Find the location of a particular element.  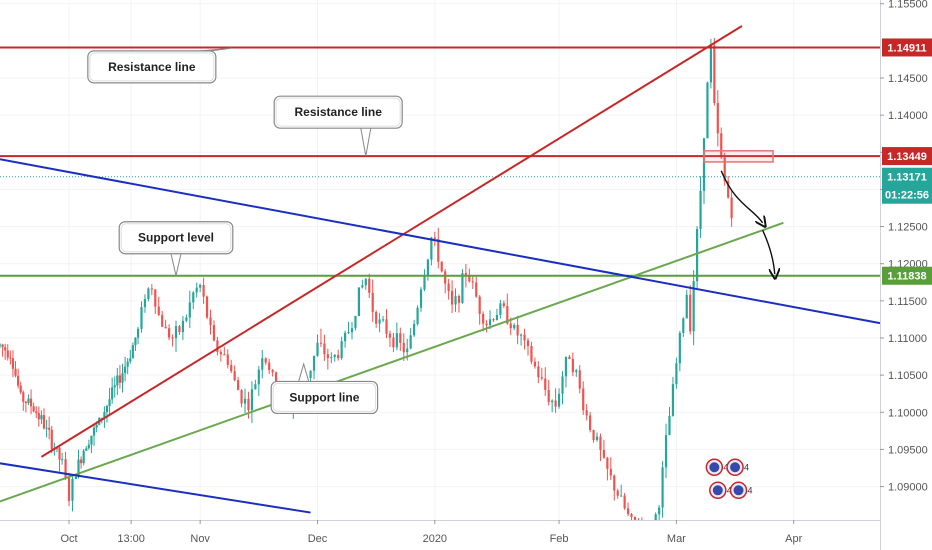

callout-label: Support line is located at coordinates (324, 397).